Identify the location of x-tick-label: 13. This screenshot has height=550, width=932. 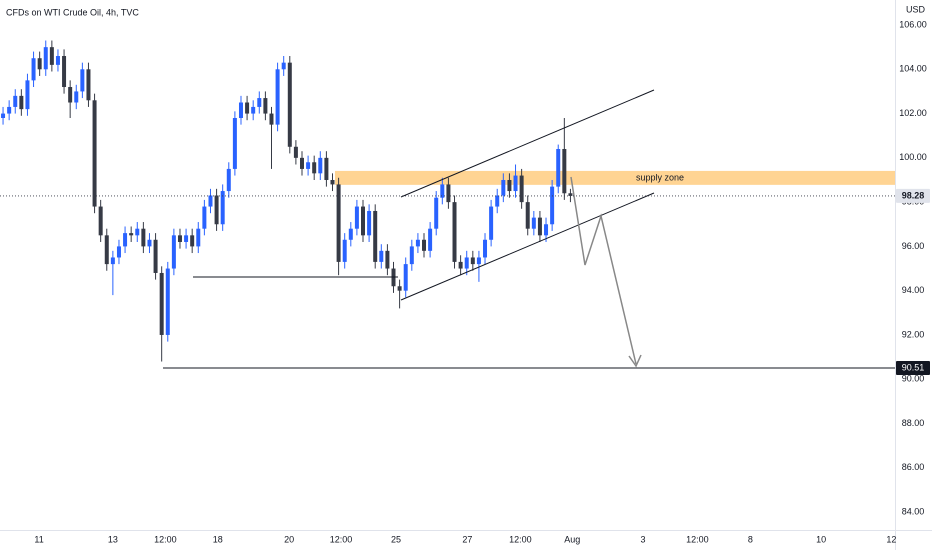
(113, 539).